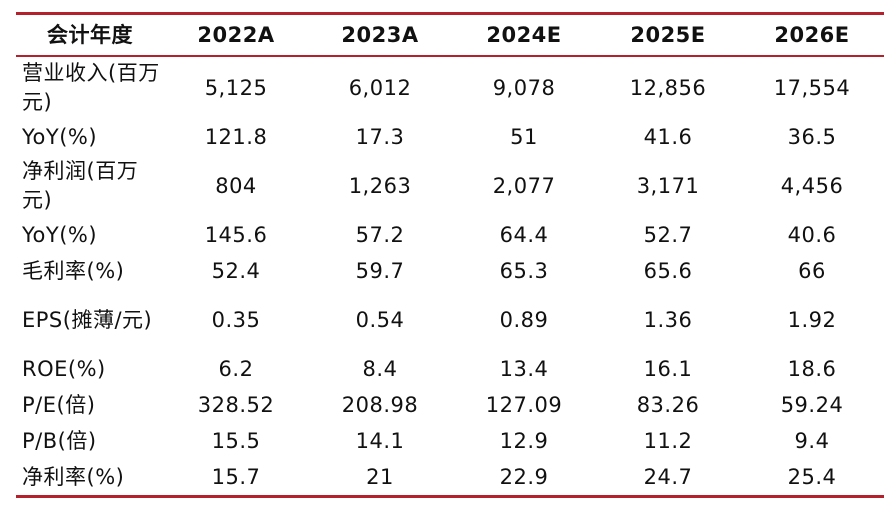  What do you see at coordinates (90, 35) in the screenshot?
I see `header-cell-year: 会计年度` at bounding box center [90, 35].